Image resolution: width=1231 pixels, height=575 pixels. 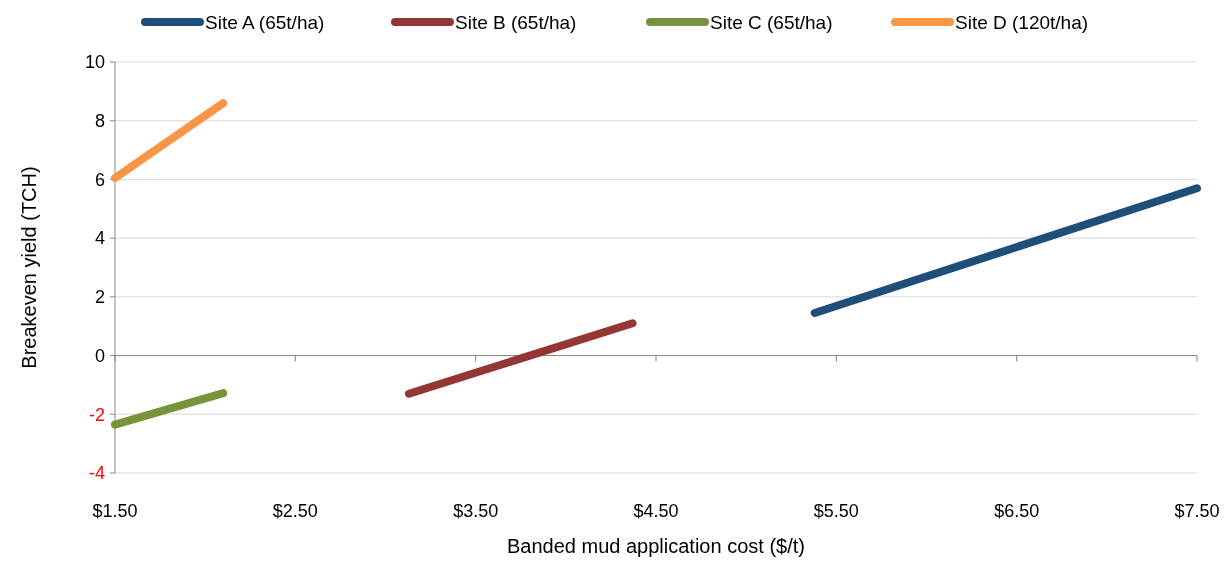 What do you see at coordinates (99, 238) in the screenshot?
I see `y-tick-label: 4` at bounding box center [99, 238].